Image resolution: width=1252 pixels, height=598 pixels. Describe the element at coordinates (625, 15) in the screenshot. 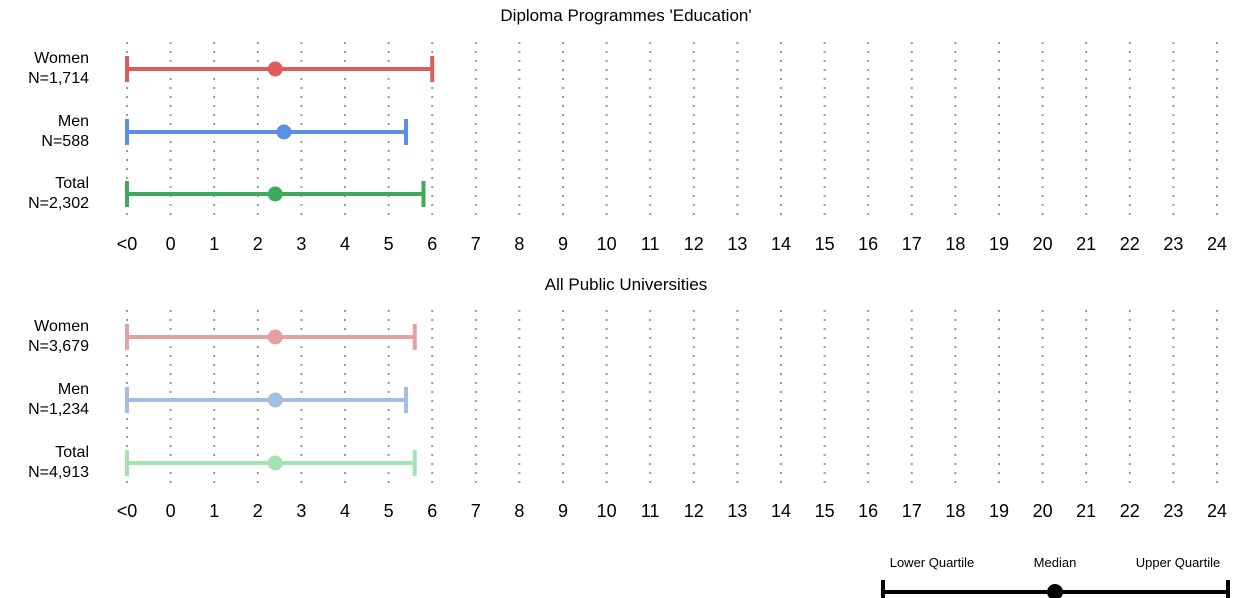

I see `panel-title: Diploma Programmes 'Education'` at that location.